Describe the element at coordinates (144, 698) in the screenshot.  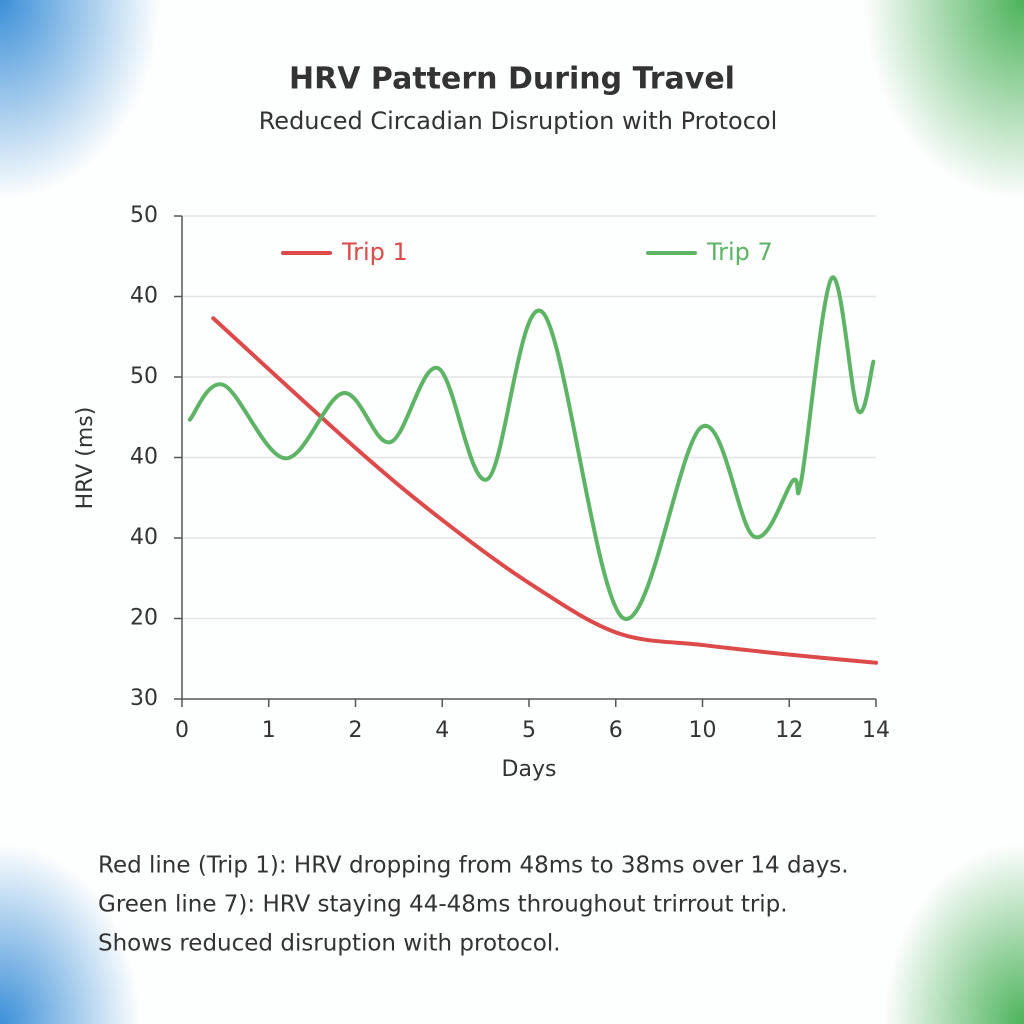
I see `y-tick-label: 30` at that location.